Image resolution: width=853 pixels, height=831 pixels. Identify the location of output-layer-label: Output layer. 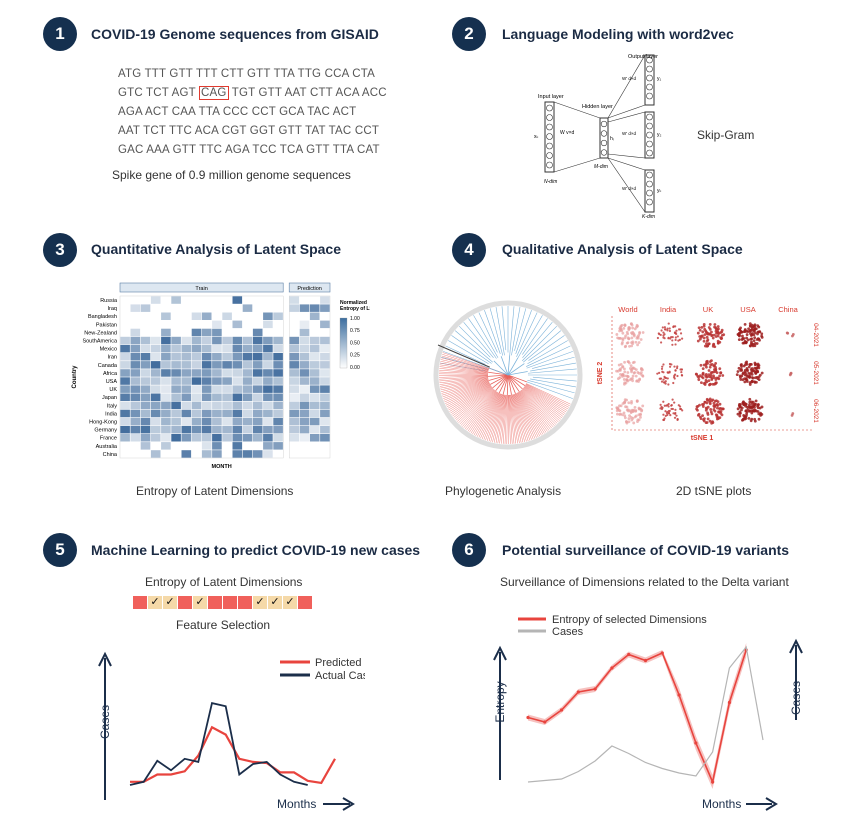
(643, 57).